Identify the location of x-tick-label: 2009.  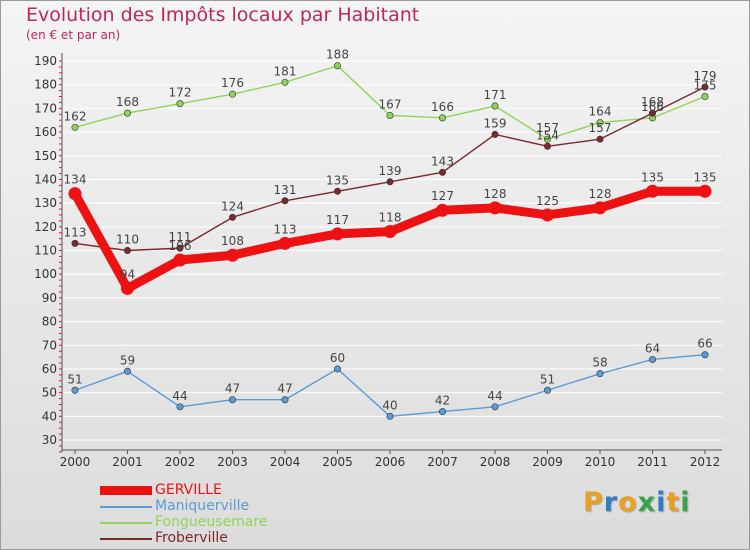
(547, 462).